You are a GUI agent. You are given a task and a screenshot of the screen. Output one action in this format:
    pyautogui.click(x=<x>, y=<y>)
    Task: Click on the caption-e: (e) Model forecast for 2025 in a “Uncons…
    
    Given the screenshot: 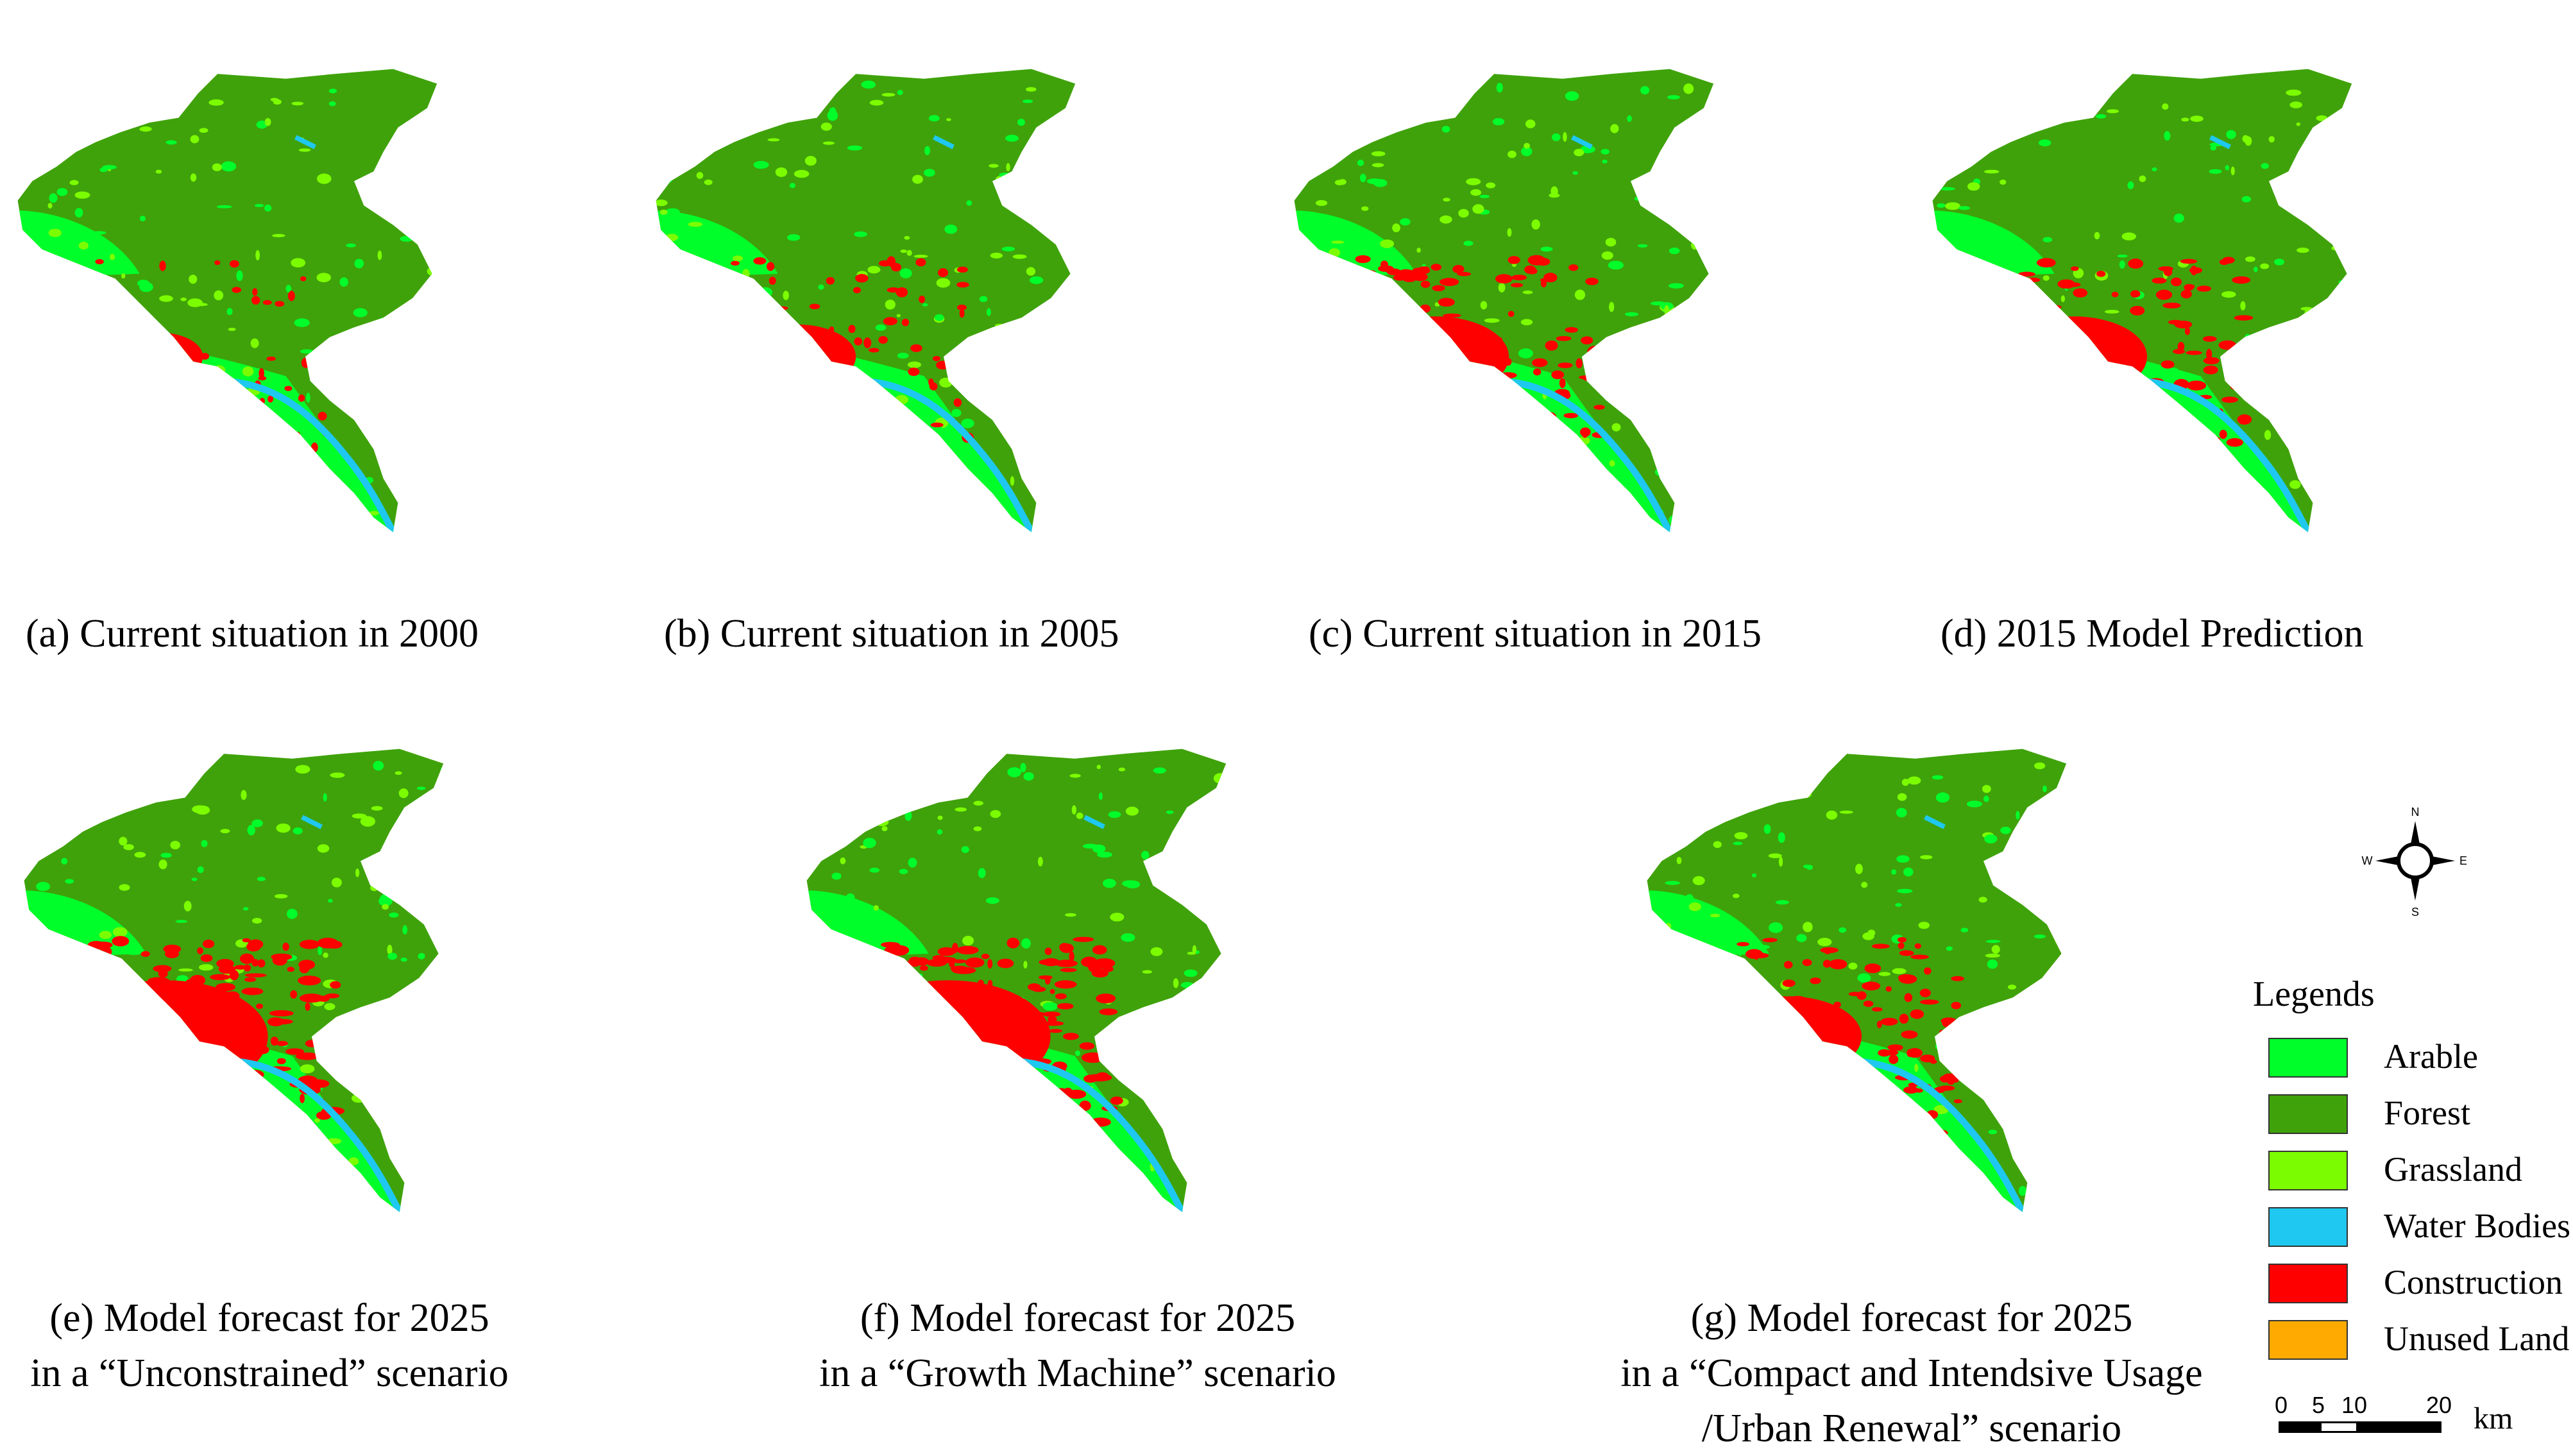 What is the action you would take?
    pyautogui.click(x=269, y=1346)
    